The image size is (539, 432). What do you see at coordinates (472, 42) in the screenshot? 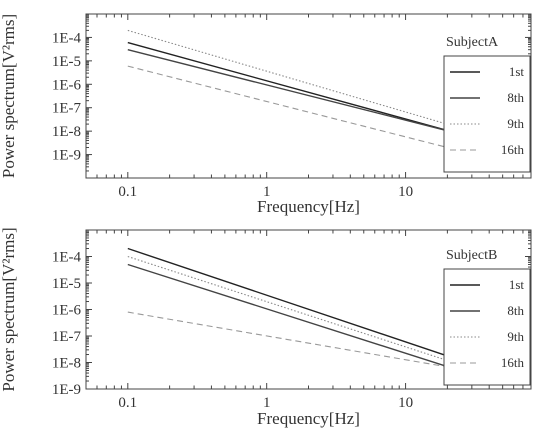
I see `panel-label: SubjectA` at bounding box center [472, 42].